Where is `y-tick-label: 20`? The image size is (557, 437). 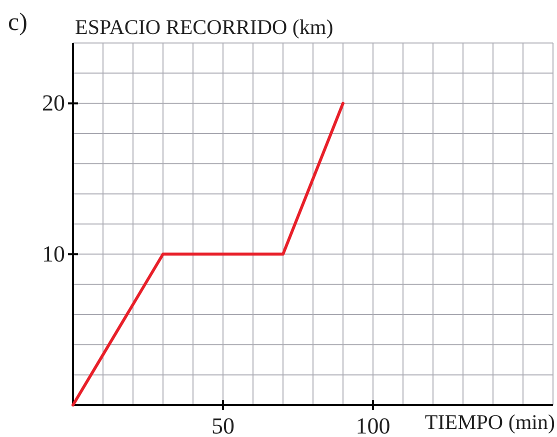
y-tick-label: 20 is located at coordinates (53, 103).